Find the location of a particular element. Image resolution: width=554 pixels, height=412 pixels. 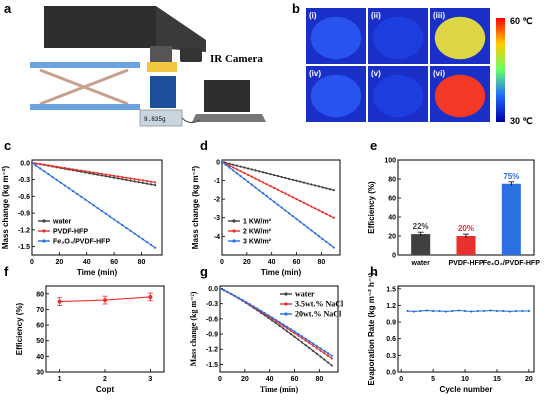

lens is located at coordinates (162, 67).